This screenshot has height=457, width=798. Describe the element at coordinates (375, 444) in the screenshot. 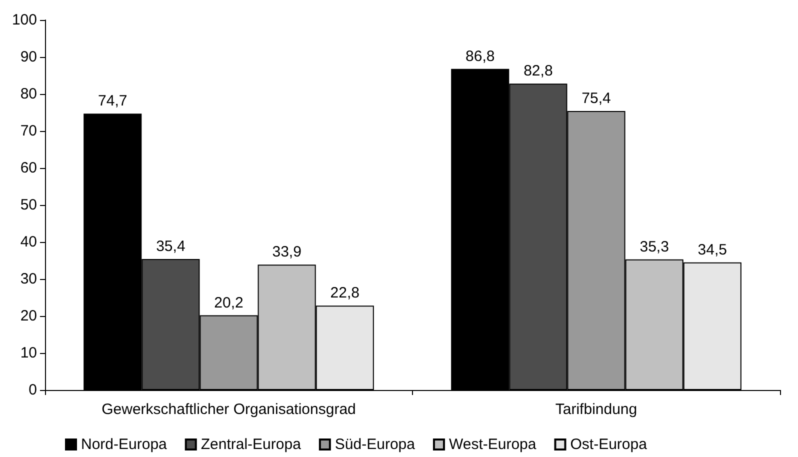

I see `legend-label: Süd-Europa` at that location.